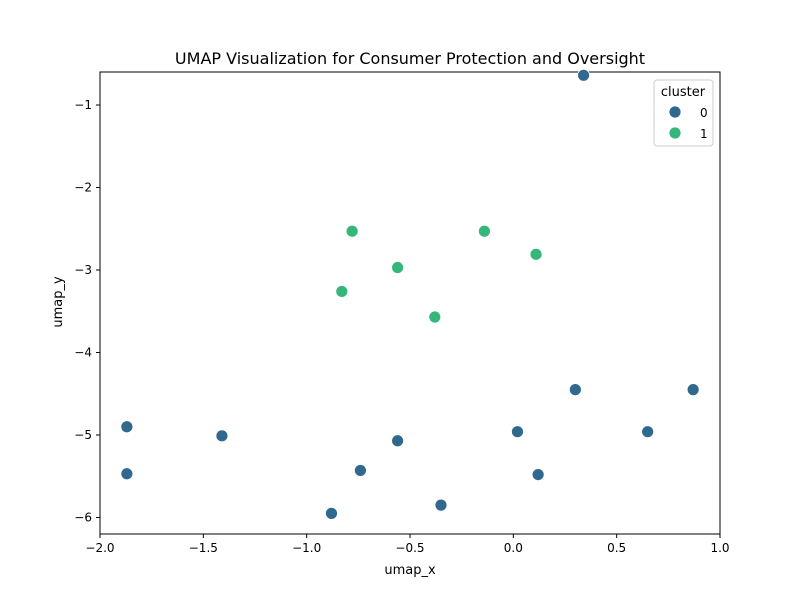 The height and width of the screenshot is (600, 800). Describe the element at coordinates (83, 435) in the screenshot. I see `y-tick-label: −5` at that location.